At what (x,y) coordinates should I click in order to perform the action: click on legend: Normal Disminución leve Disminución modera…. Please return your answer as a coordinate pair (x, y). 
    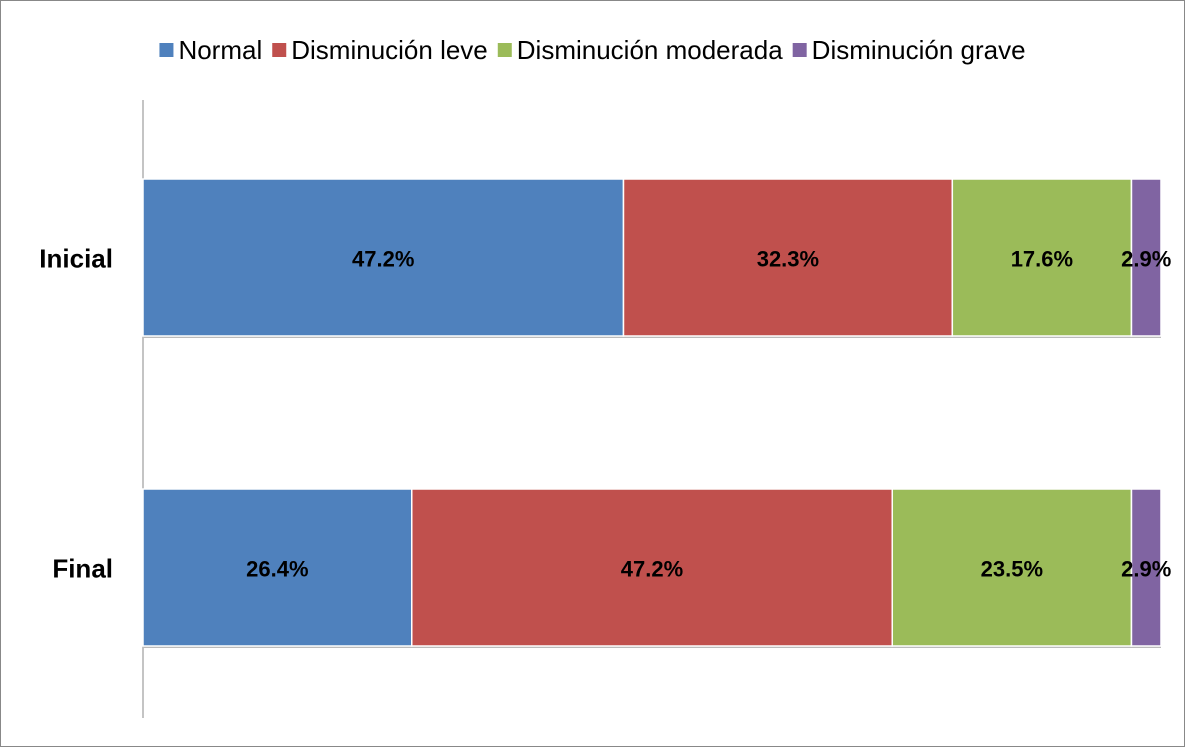
    Looking at the image, I should click on (592, 50).